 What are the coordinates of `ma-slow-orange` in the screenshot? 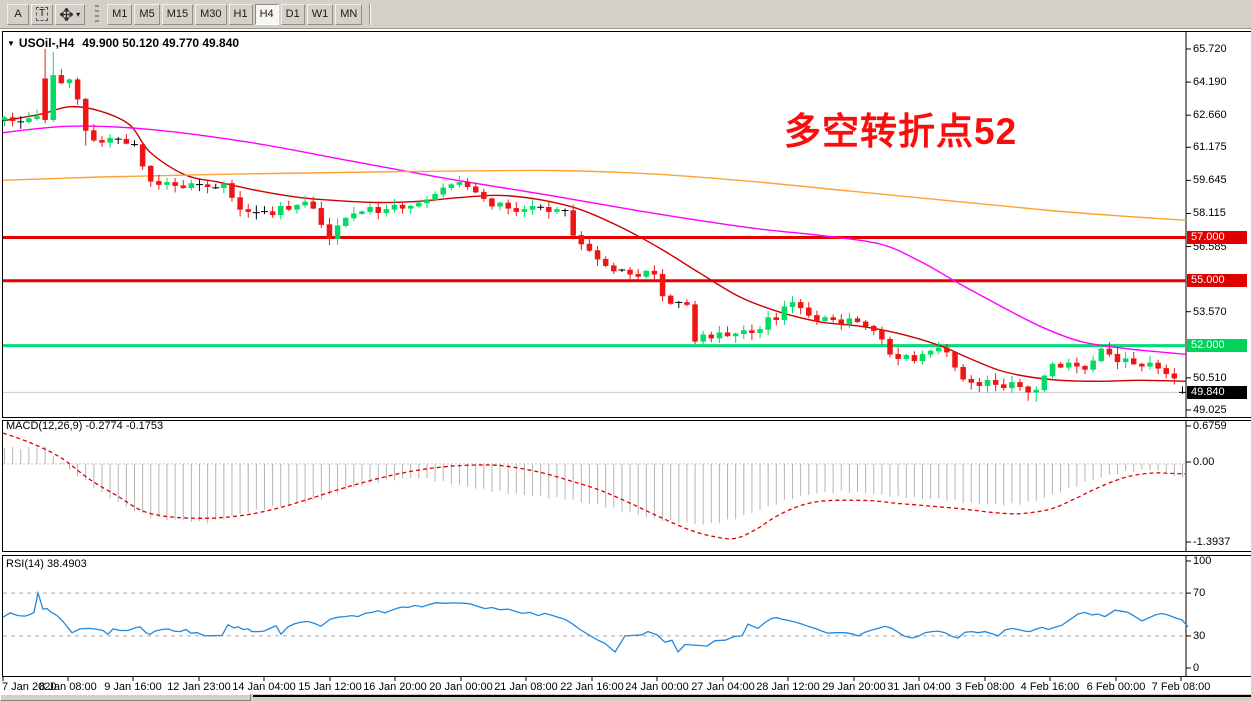 It's located at (594, 195).